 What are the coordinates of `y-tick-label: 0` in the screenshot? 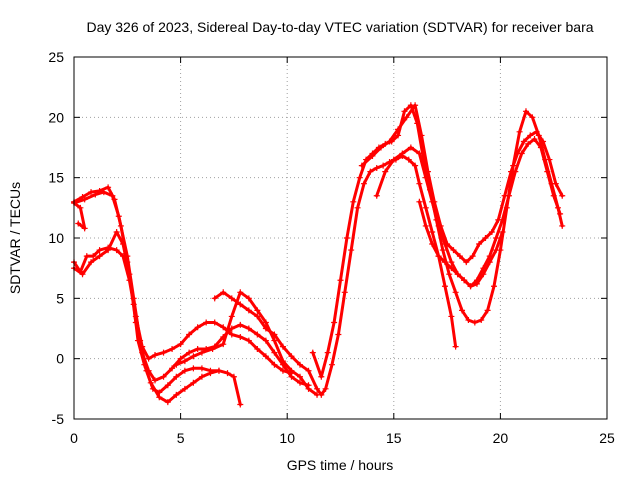 It's located at (60, 359).